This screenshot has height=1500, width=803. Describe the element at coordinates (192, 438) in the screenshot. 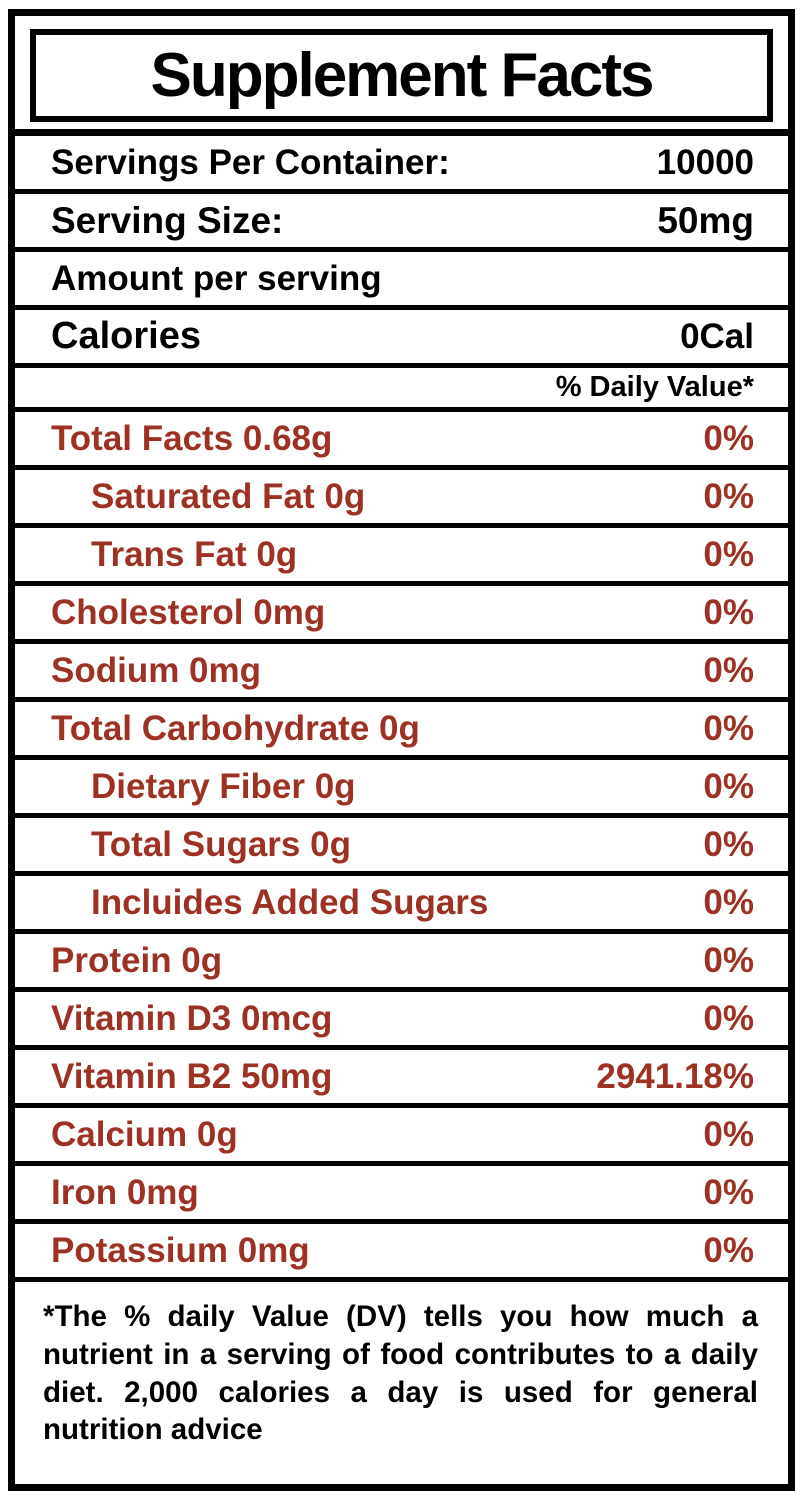

I see `nutrient-label: Total Facts 0.68g` at that location.